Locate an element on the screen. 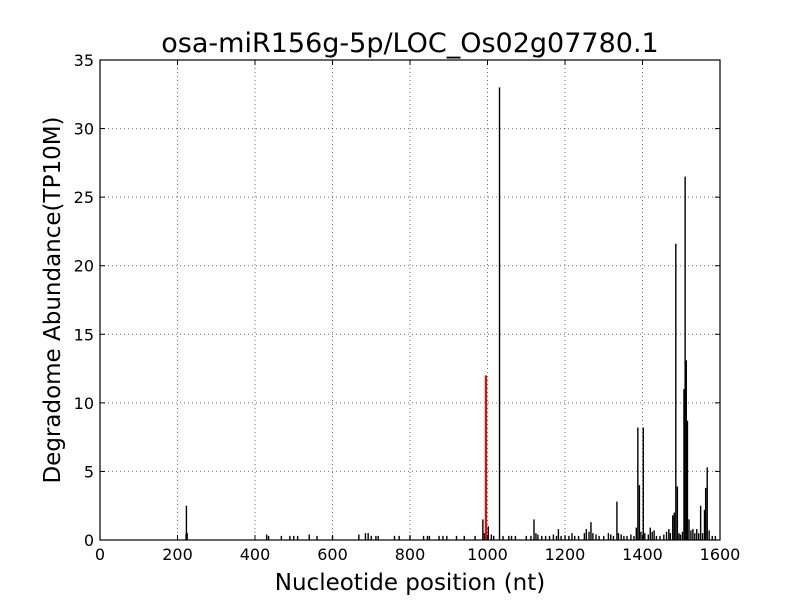  y-tick-label: 5 is located at coordinates (89, 471).